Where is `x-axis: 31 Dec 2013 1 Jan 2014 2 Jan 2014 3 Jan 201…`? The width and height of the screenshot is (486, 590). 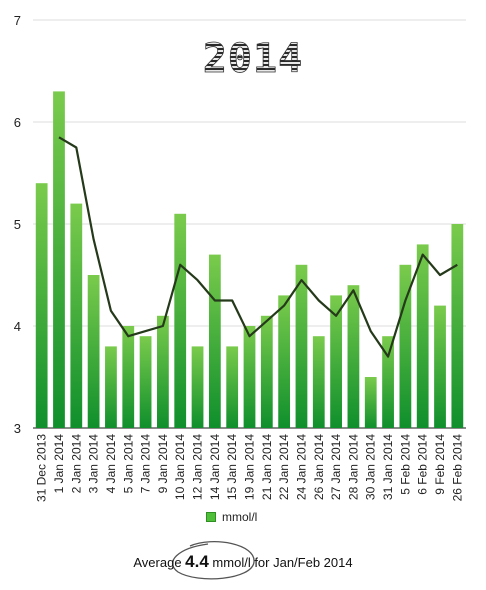 x-axis: 31 Dec 2013 1 Jan 2014 2 Jan 2014 3 Jan 201… is located at coordinates (250, 468).